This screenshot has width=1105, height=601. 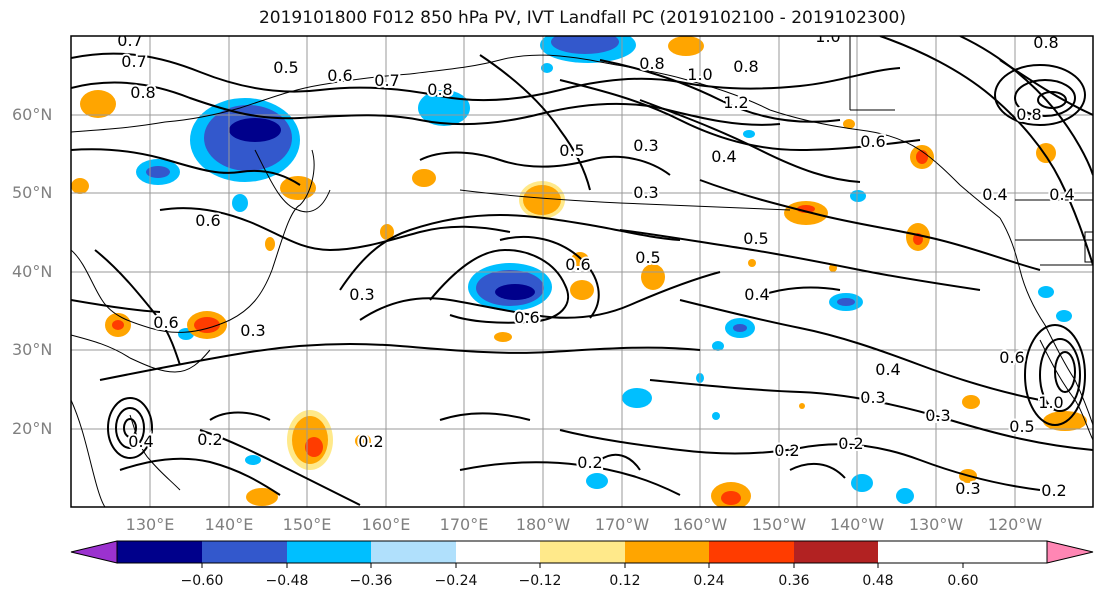 I want to click on colorbar, so click(x=582, y=554).